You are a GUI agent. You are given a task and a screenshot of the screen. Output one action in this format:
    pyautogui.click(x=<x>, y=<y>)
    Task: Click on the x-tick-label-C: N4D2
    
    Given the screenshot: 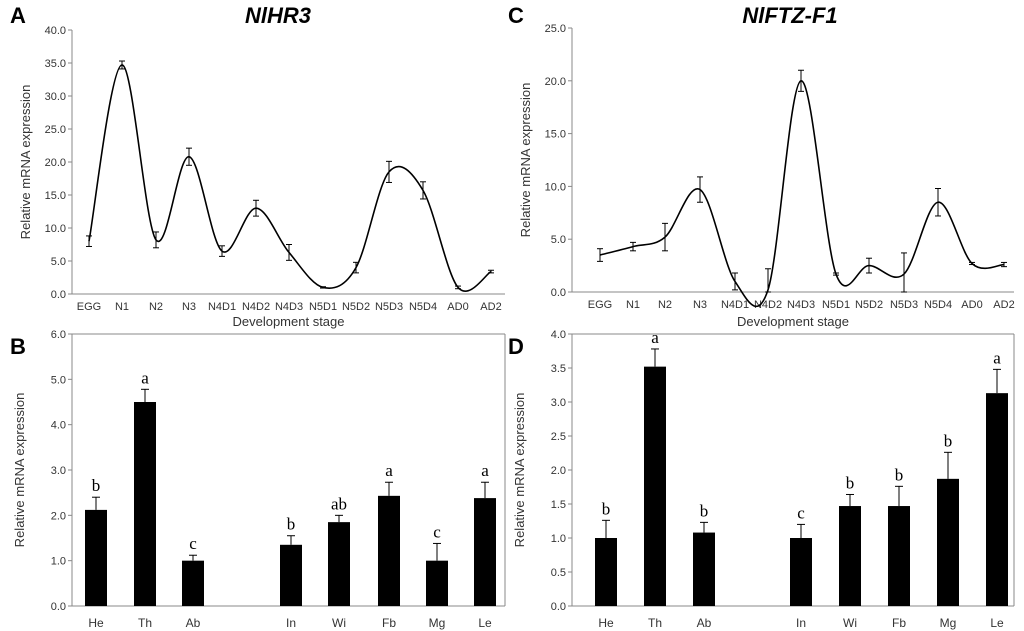 What is the action you would take?
    pyautogui.click(x=768, y=305)
    